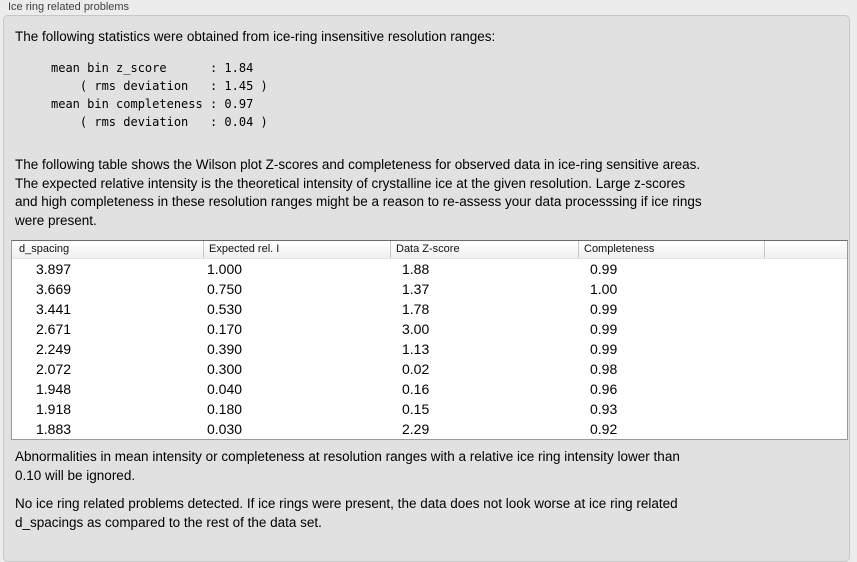 Image resolution: width=857 pixels, height=562 pixels. I want to click on column-header-d-spacing: d_spacing, so click(108, 249).